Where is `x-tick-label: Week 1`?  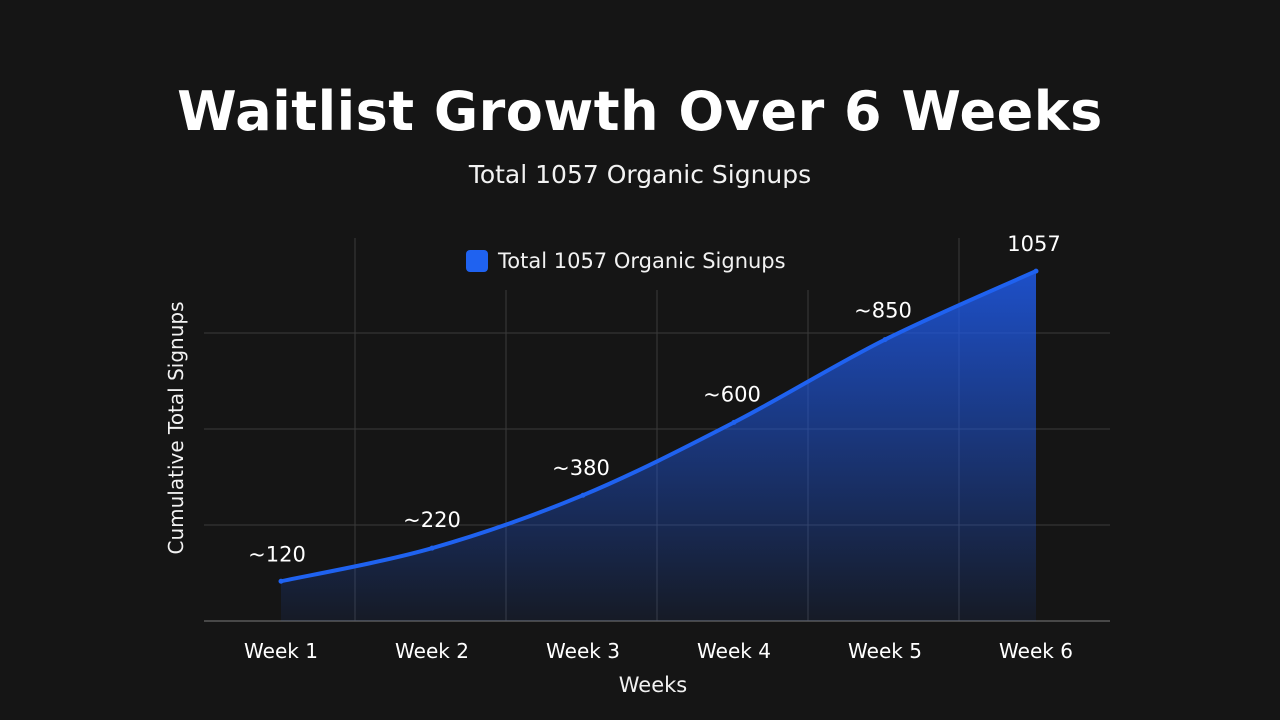
x-tick-label: Week 1 is located at coordinates (281, 651).